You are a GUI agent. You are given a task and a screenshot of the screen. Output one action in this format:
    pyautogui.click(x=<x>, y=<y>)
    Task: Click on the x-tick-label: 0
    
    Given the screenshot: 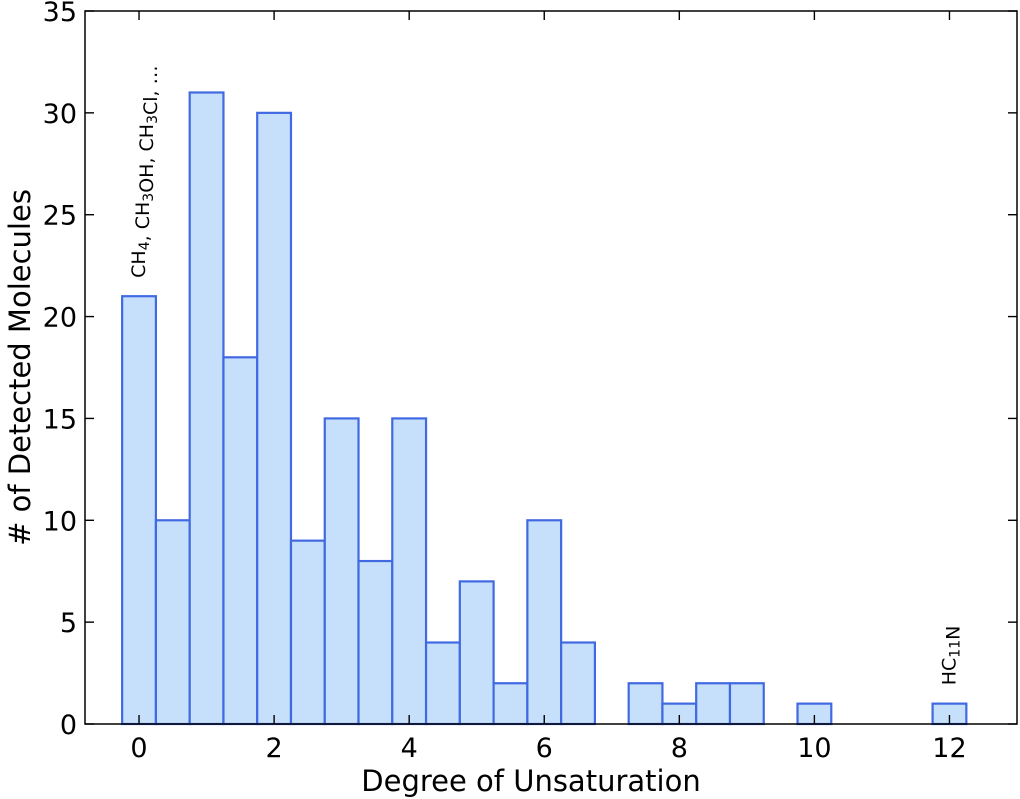 What is the action you would take?
    pyautogui.click(x=138, y=748)
    